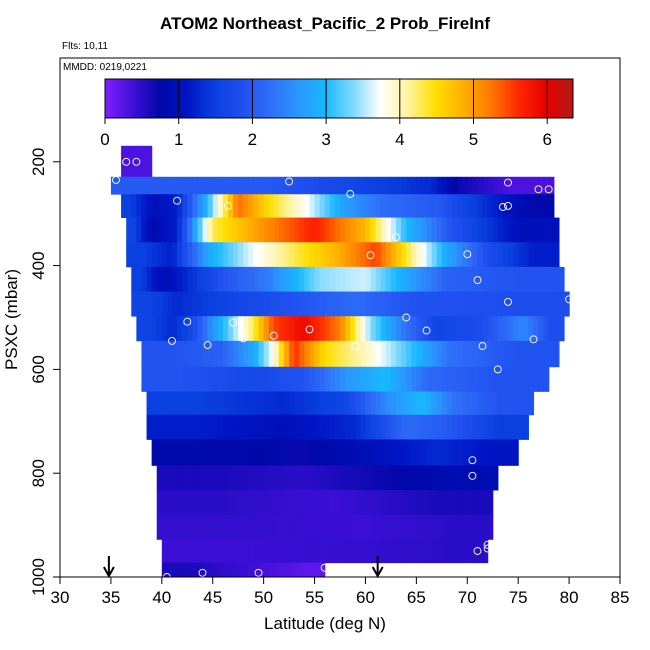 The width and height of the screenshot is (650, 650). I want to click on x-tick-label: 80, so click(569, 597).